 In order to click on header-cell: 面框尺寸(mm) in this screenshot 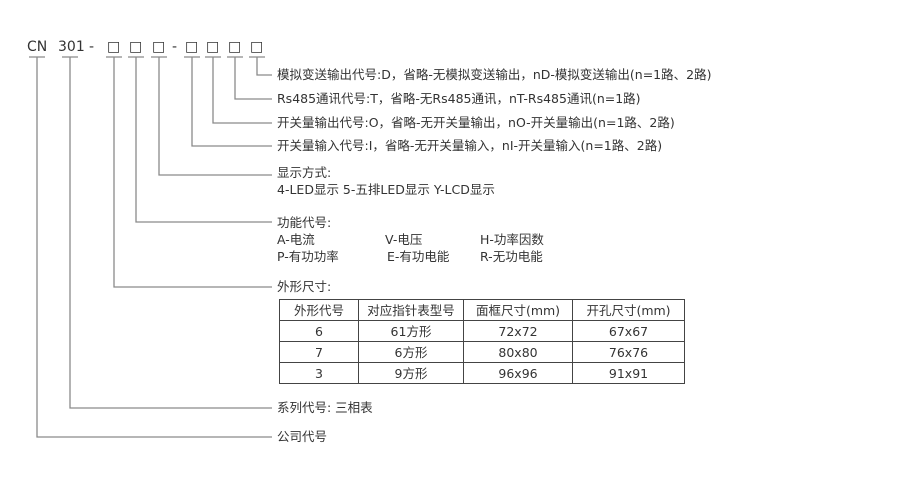, I will do `click(518, 310)`.